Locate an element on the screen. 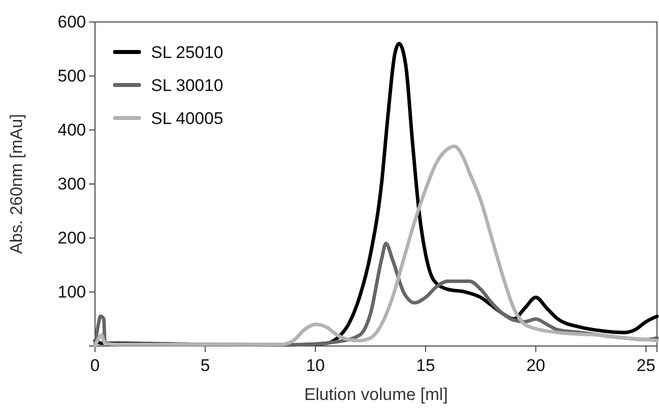 The width and height of the screenshot is (659, 408). legend-label: SL 40005 is located at coordinates (187, 118).